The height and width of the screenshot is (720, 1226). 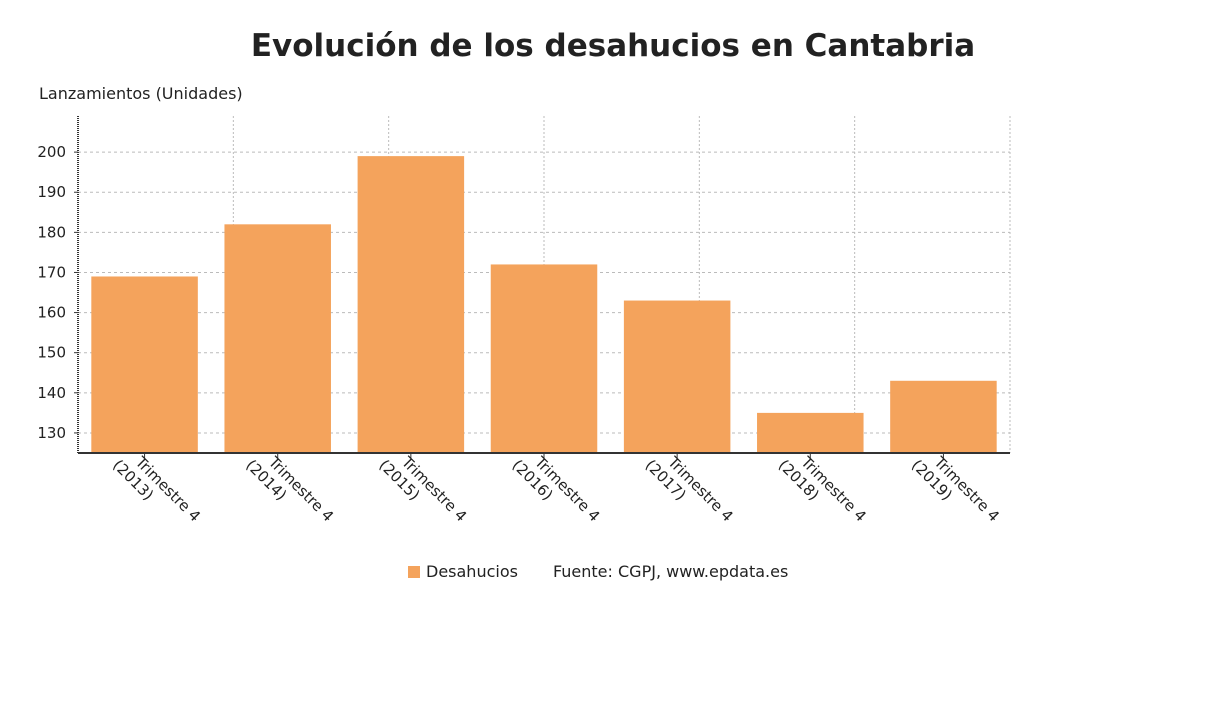 I want to click on chart-title: Evolución de los desahucios en Cantabria, so click(x=613, y=46).